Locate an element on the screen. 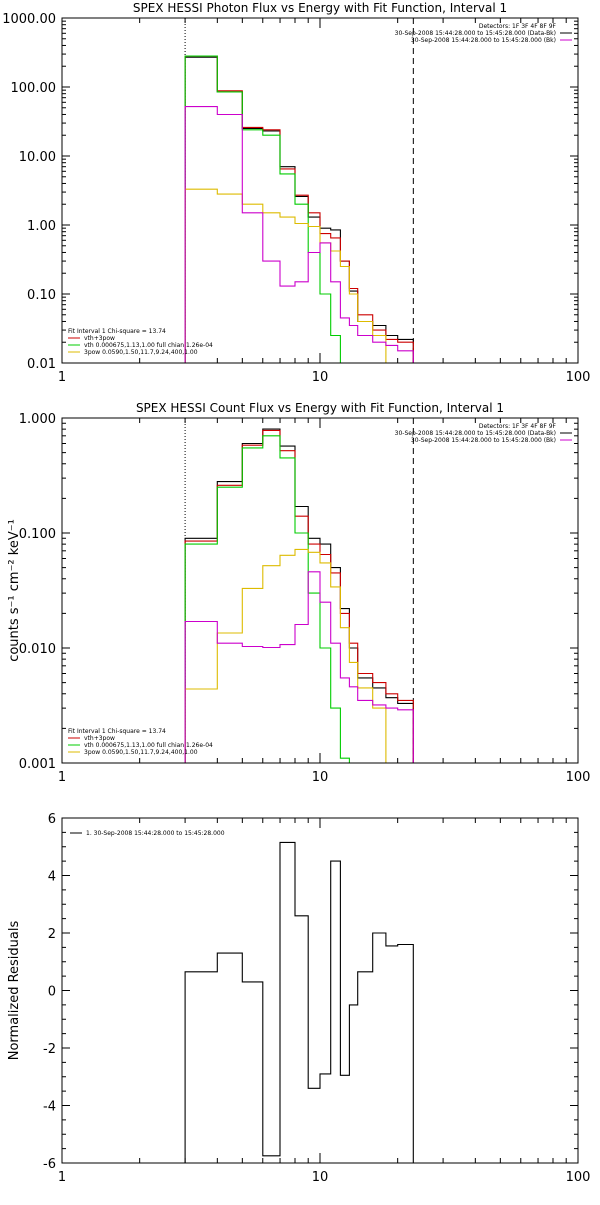 The width and height of the screenshot is (600, 1205). y-axis-label: counts s⁻¹ cm⁻² keV⁻¹ is located at coordinates (14, 590).